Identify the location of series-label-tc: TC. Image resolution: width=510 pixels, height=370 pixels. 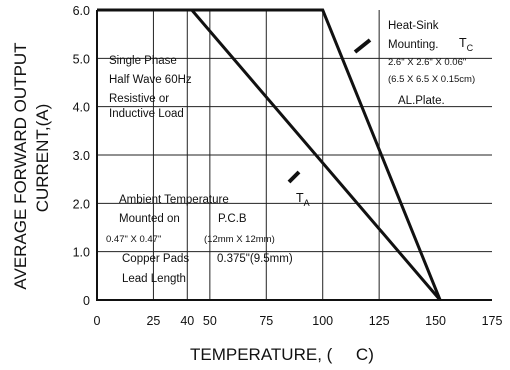
(413, 45).